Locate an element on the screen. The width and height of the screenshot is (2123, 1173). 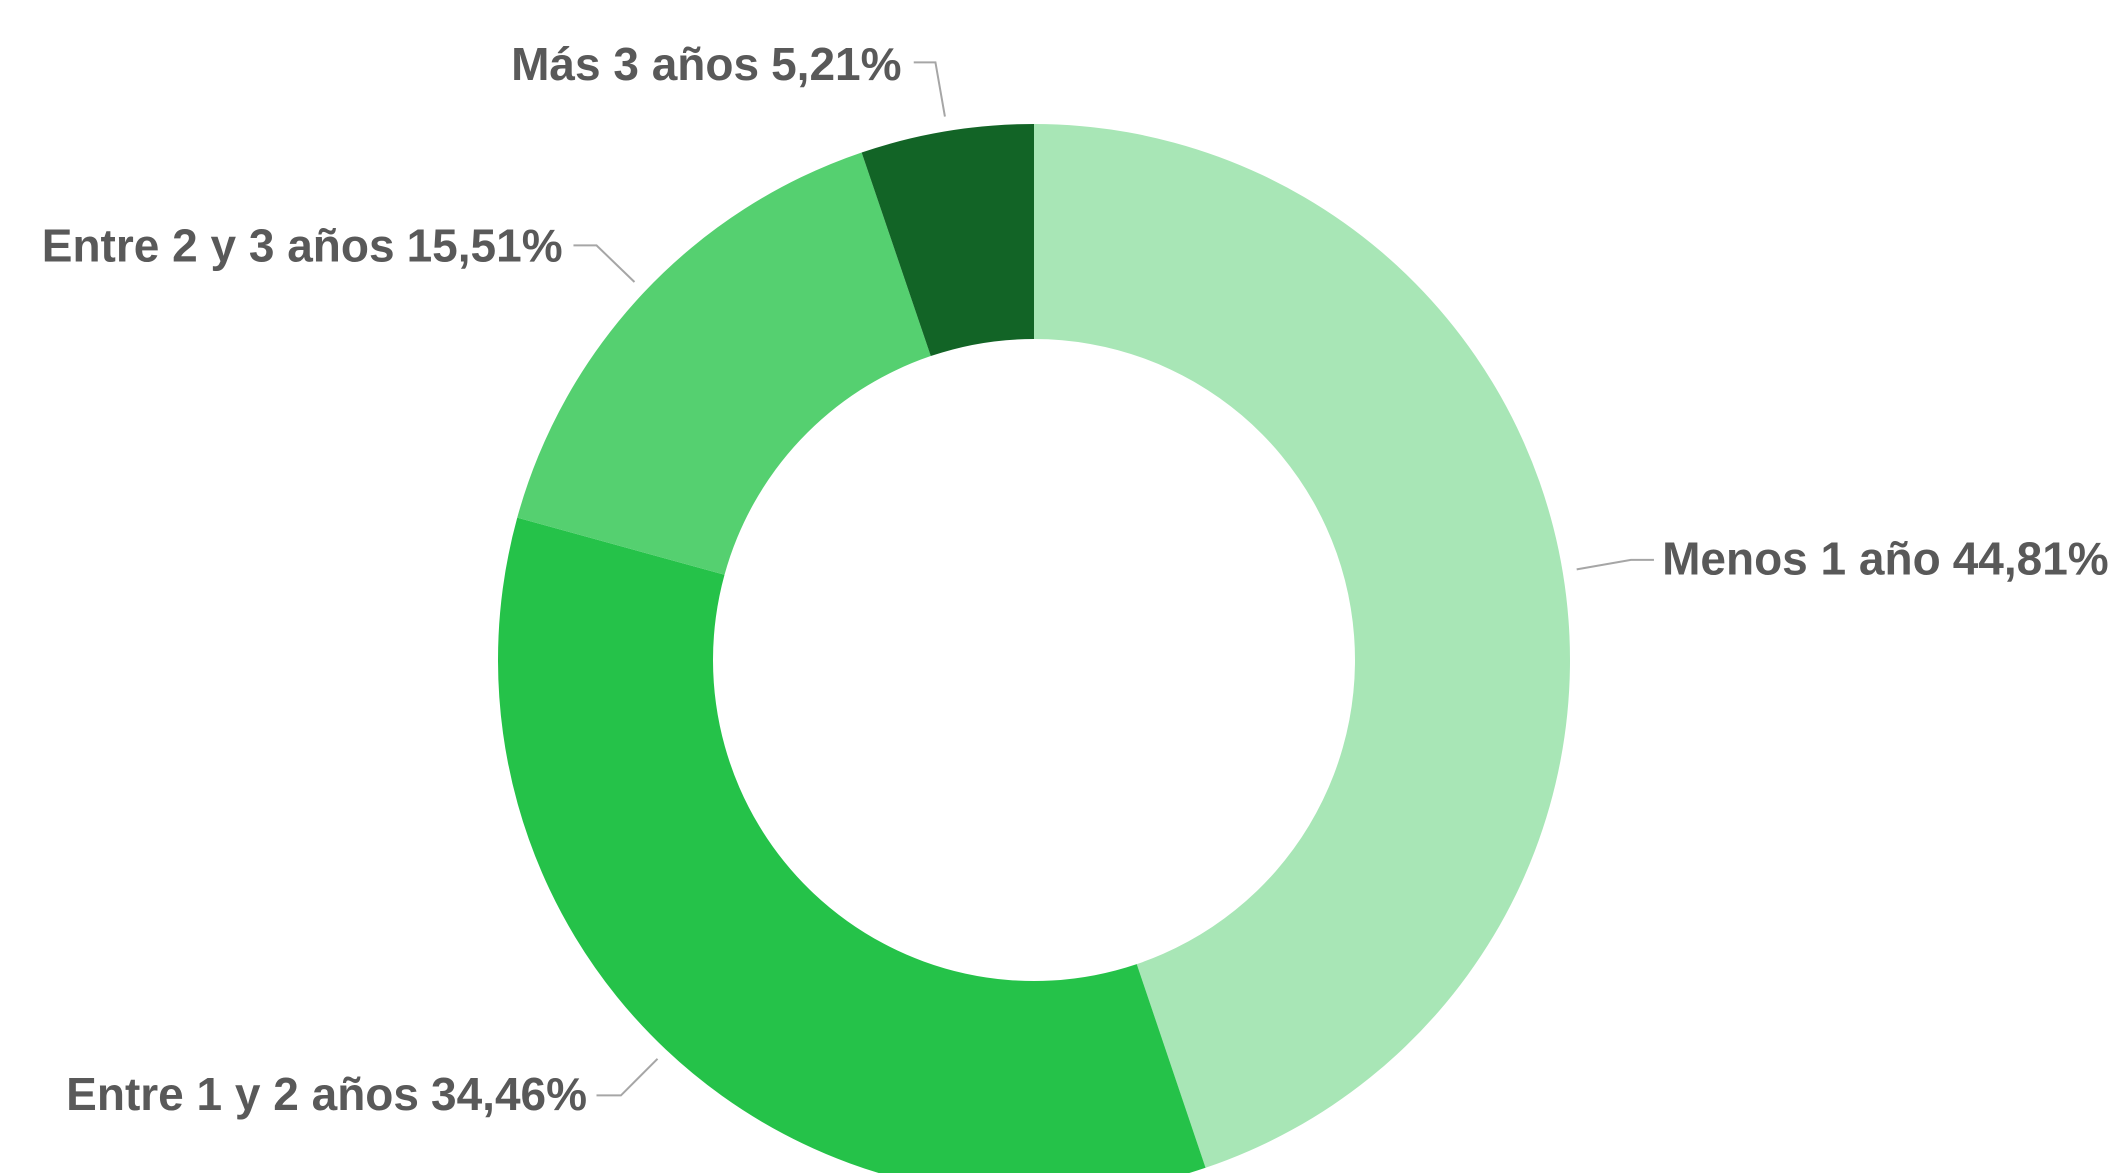
value-label: 34,46% is located at coordinates (509, 1094).